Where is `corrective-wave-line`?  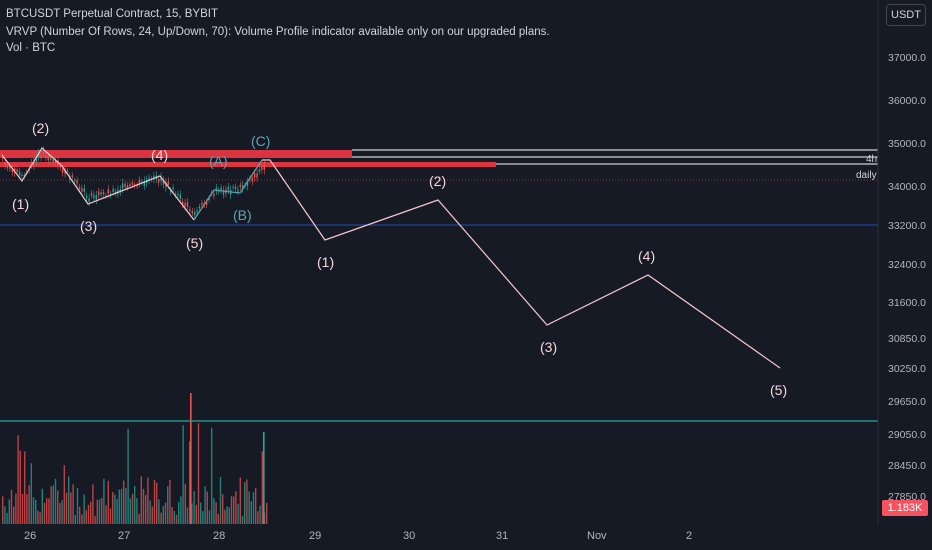
corrective-wave-line is located at coordinates (228, 190).